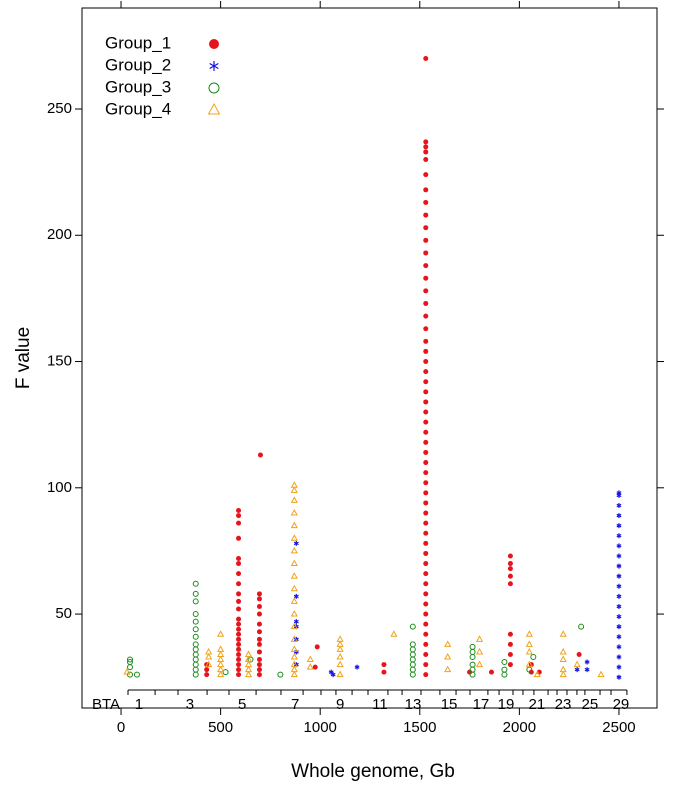 The height and width of the screenshot is (800, 673). I want to click on y-tick-label: 250, so click(59, 108).